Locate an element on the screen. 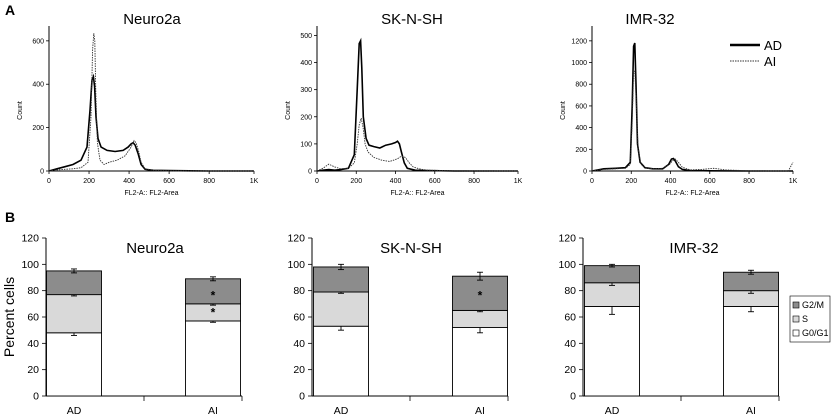 This screenshot has width=833, height=419. y-tick-label: 800 is located at coordinates (581, 85).